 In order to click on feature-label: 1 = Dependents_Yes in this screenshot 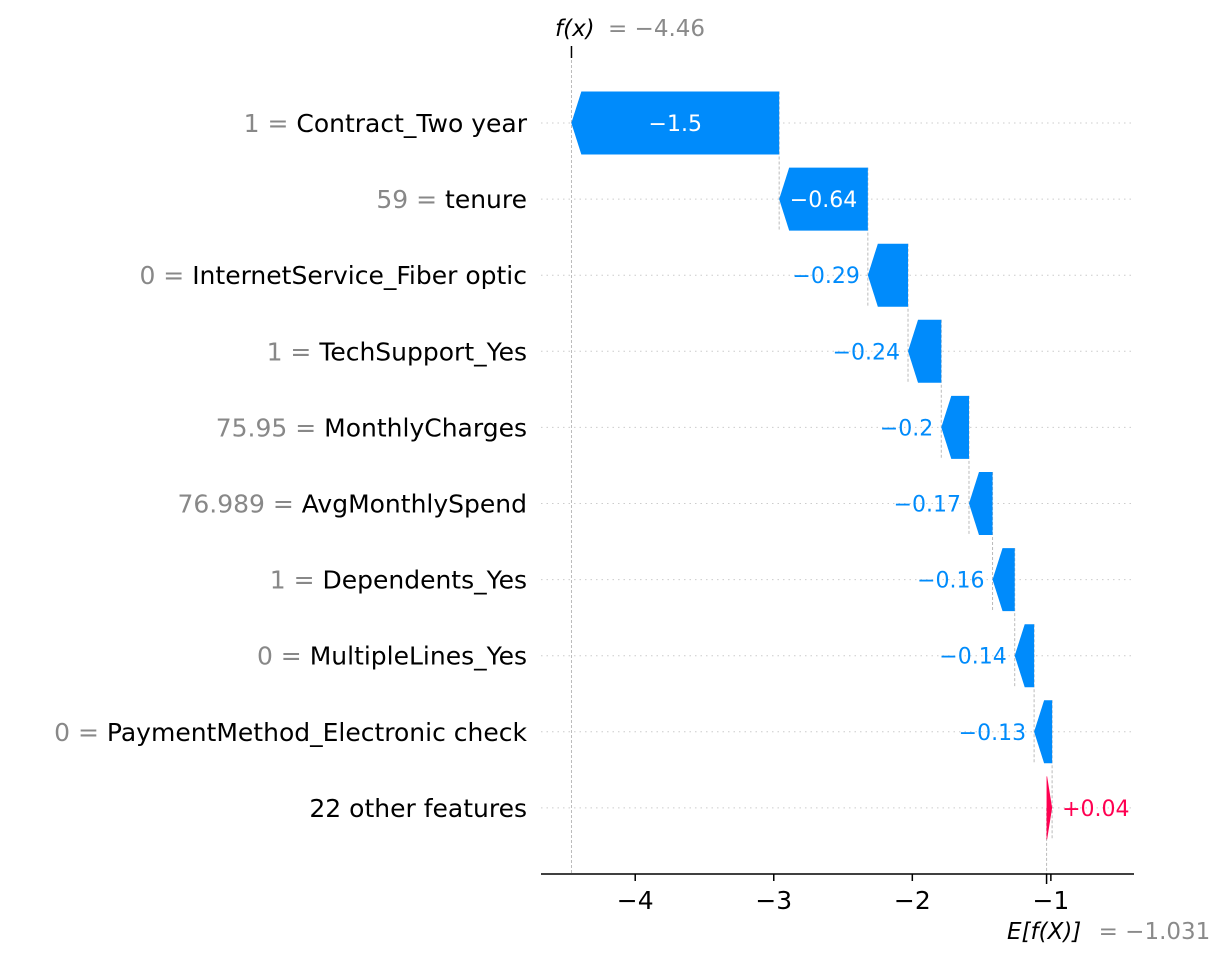, I will do `click(398, 580)`.